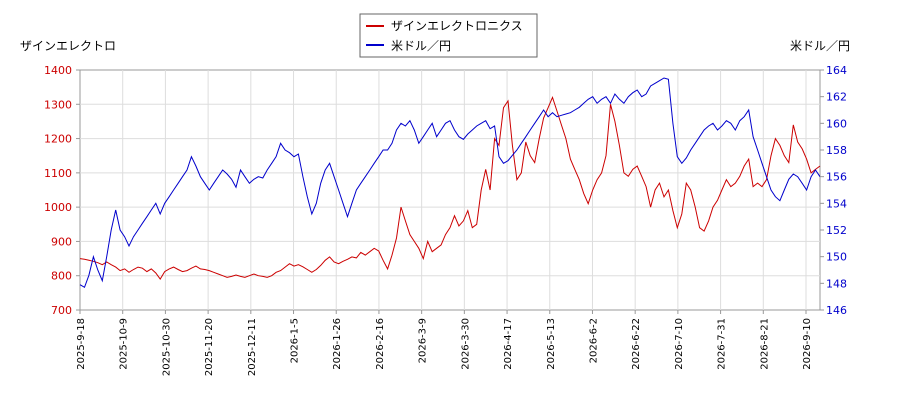  Describe the element at coordinates (836, 177) in the screenshot. I see `right-tick-label: 156` at that location.